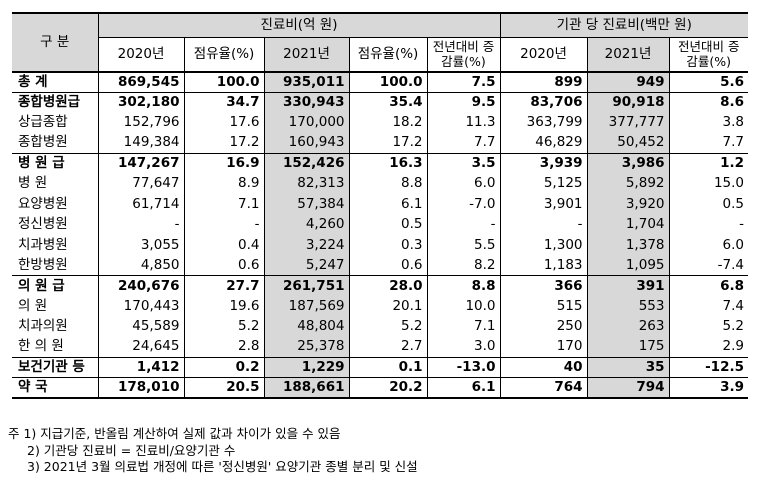 The image size is (758, 493). What do you see at coordinates (544, 204) in the screenshot?
I see `table-cell: 3,901` at bounding box center [544, 204].